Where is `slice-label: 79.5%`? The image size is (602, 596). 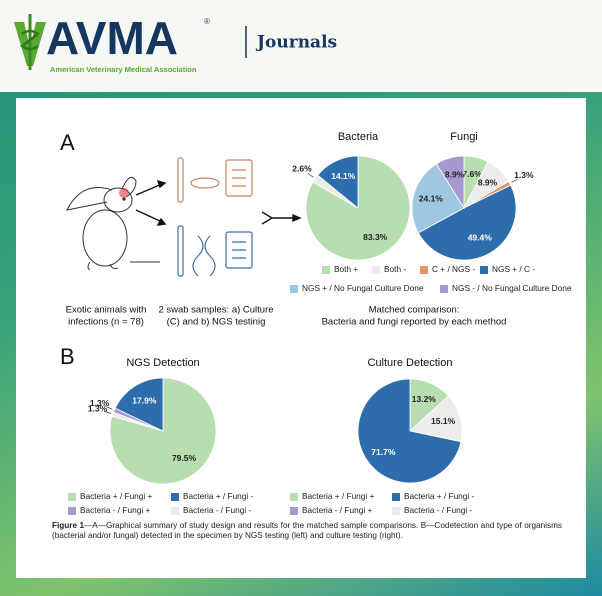 slice-label: 79.5% is located at coordinates (184, 458).